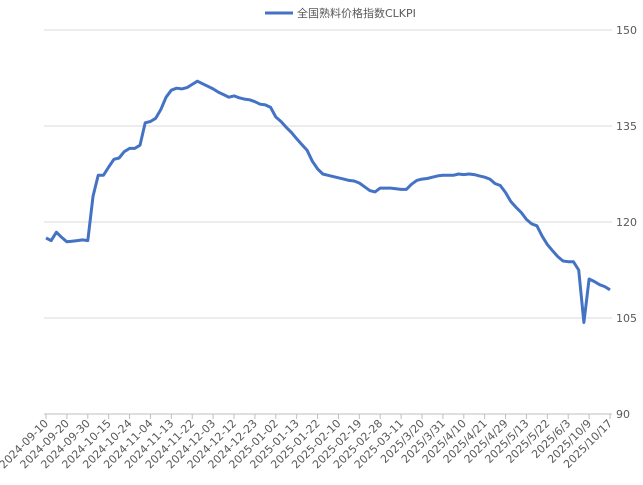  What do you see at coordinates (356, 13) in the screenshot?
I see `legend-label: 全国熟料价格指数CLKPI` at bounding box center [356, 13].